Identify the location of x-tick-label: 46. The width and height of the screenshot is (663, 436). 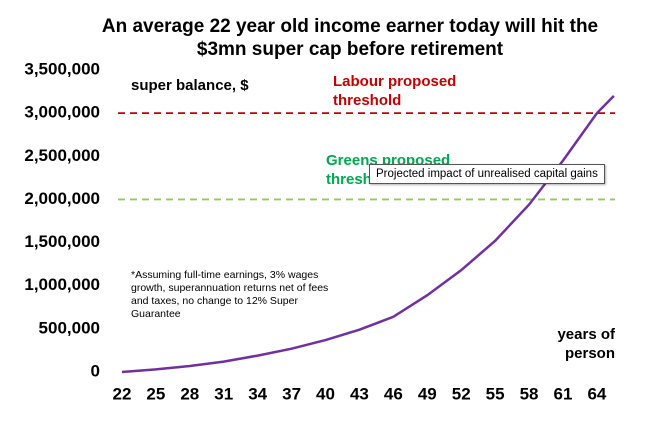
(393, 393).